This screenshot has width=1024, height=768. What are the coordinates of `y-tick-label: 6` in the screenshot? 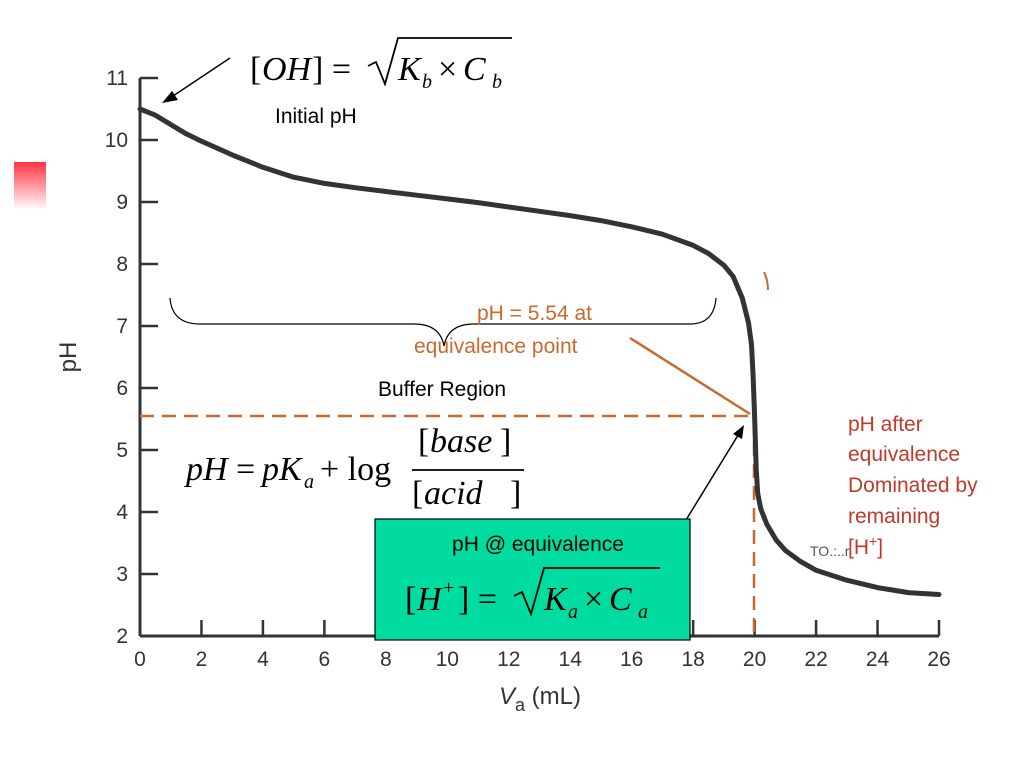 It's located at (122, 388).